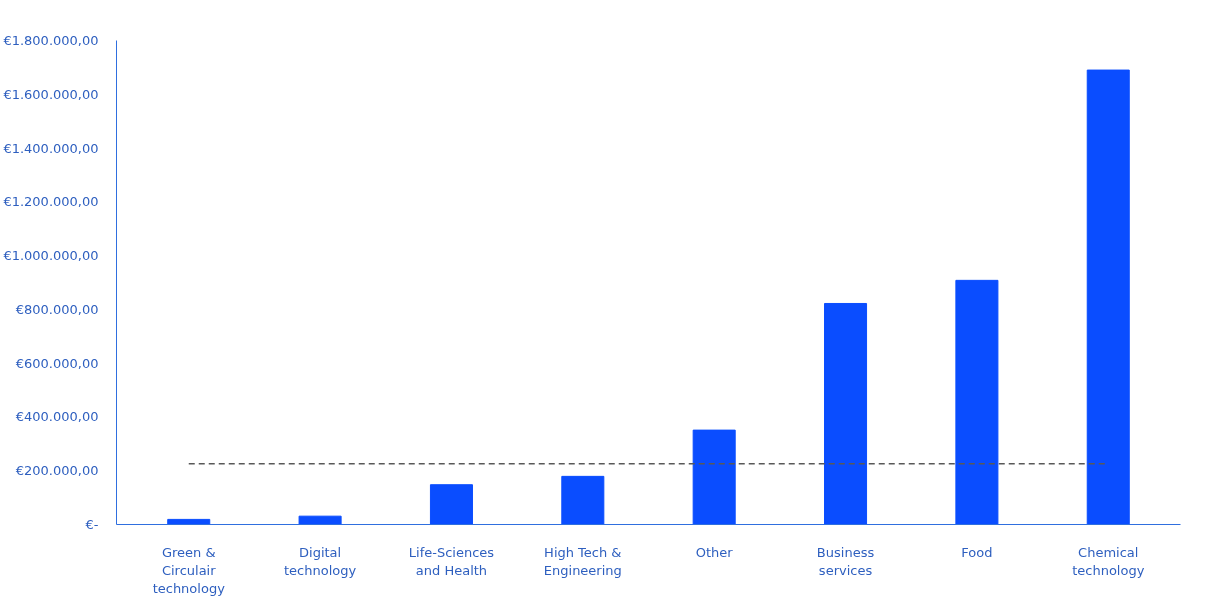 The width and height of the screenshot is (1210, 608). Describe the element at coordinates (320, 561) in the screenshot. I see `x-tick-label: Digital technology` at that location.